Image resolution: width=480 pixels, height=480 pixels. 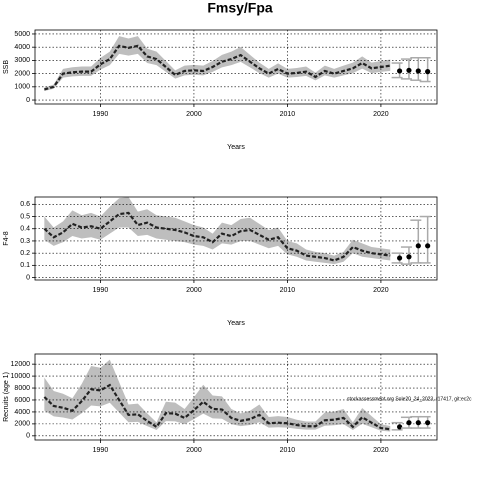 What do you see at coordinates (25, 229) in the screenshot?
I see `y-tick-label: 0.4` at bounding box center [25, 229].